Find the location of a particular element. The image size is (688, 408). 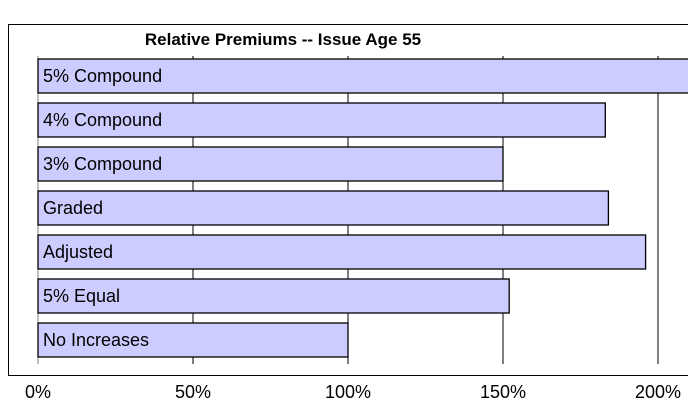

x-tick-label: 150% is located at coordinates (503, 392).